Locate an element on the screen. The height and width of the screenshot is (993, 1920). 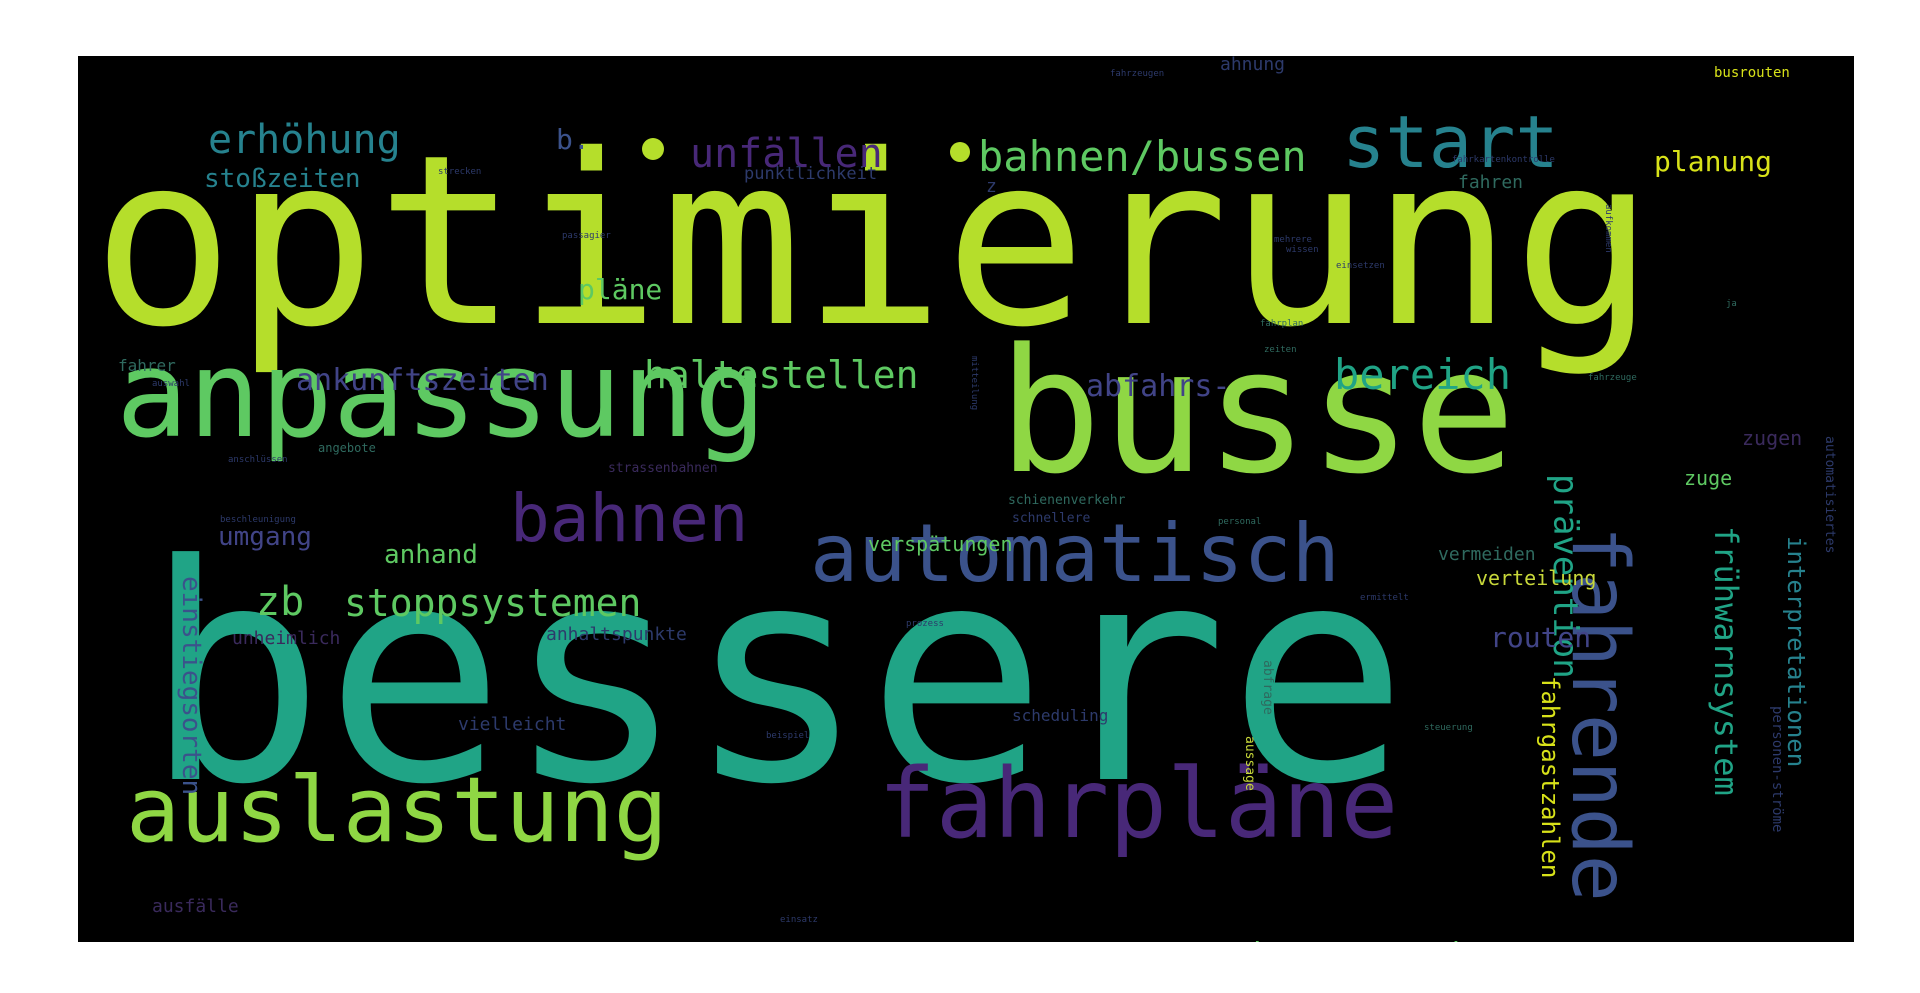
word-fahrgastzahlen: fahrgastzahlen is located at coordinates (1550, 777).